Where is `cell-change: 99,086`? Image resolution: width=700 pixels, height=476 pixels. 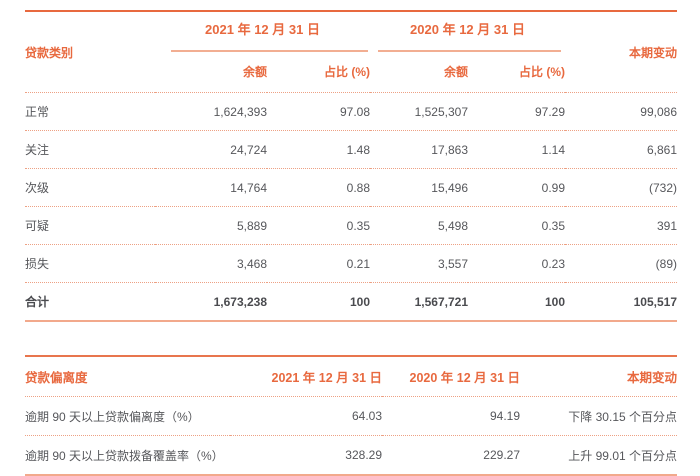
cell-change: 99,086 is located at coordinates (621, 111).